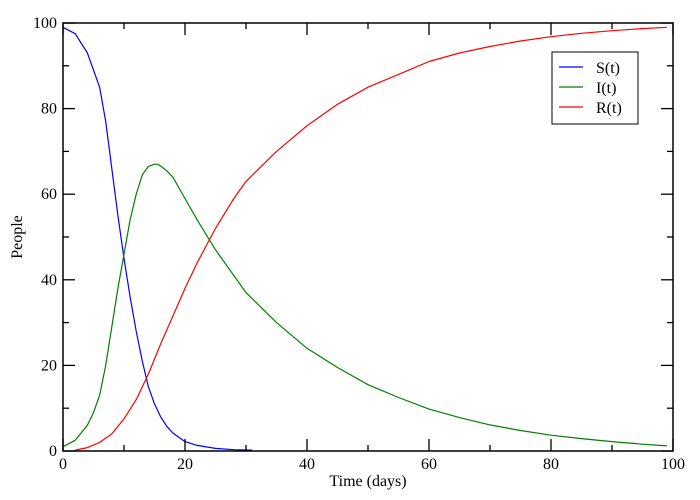 This screenshot has height=500, width=700. Describe the element at coordinates (49, 365) in the screenshot. I see `y-tick-label: 20` at that location.